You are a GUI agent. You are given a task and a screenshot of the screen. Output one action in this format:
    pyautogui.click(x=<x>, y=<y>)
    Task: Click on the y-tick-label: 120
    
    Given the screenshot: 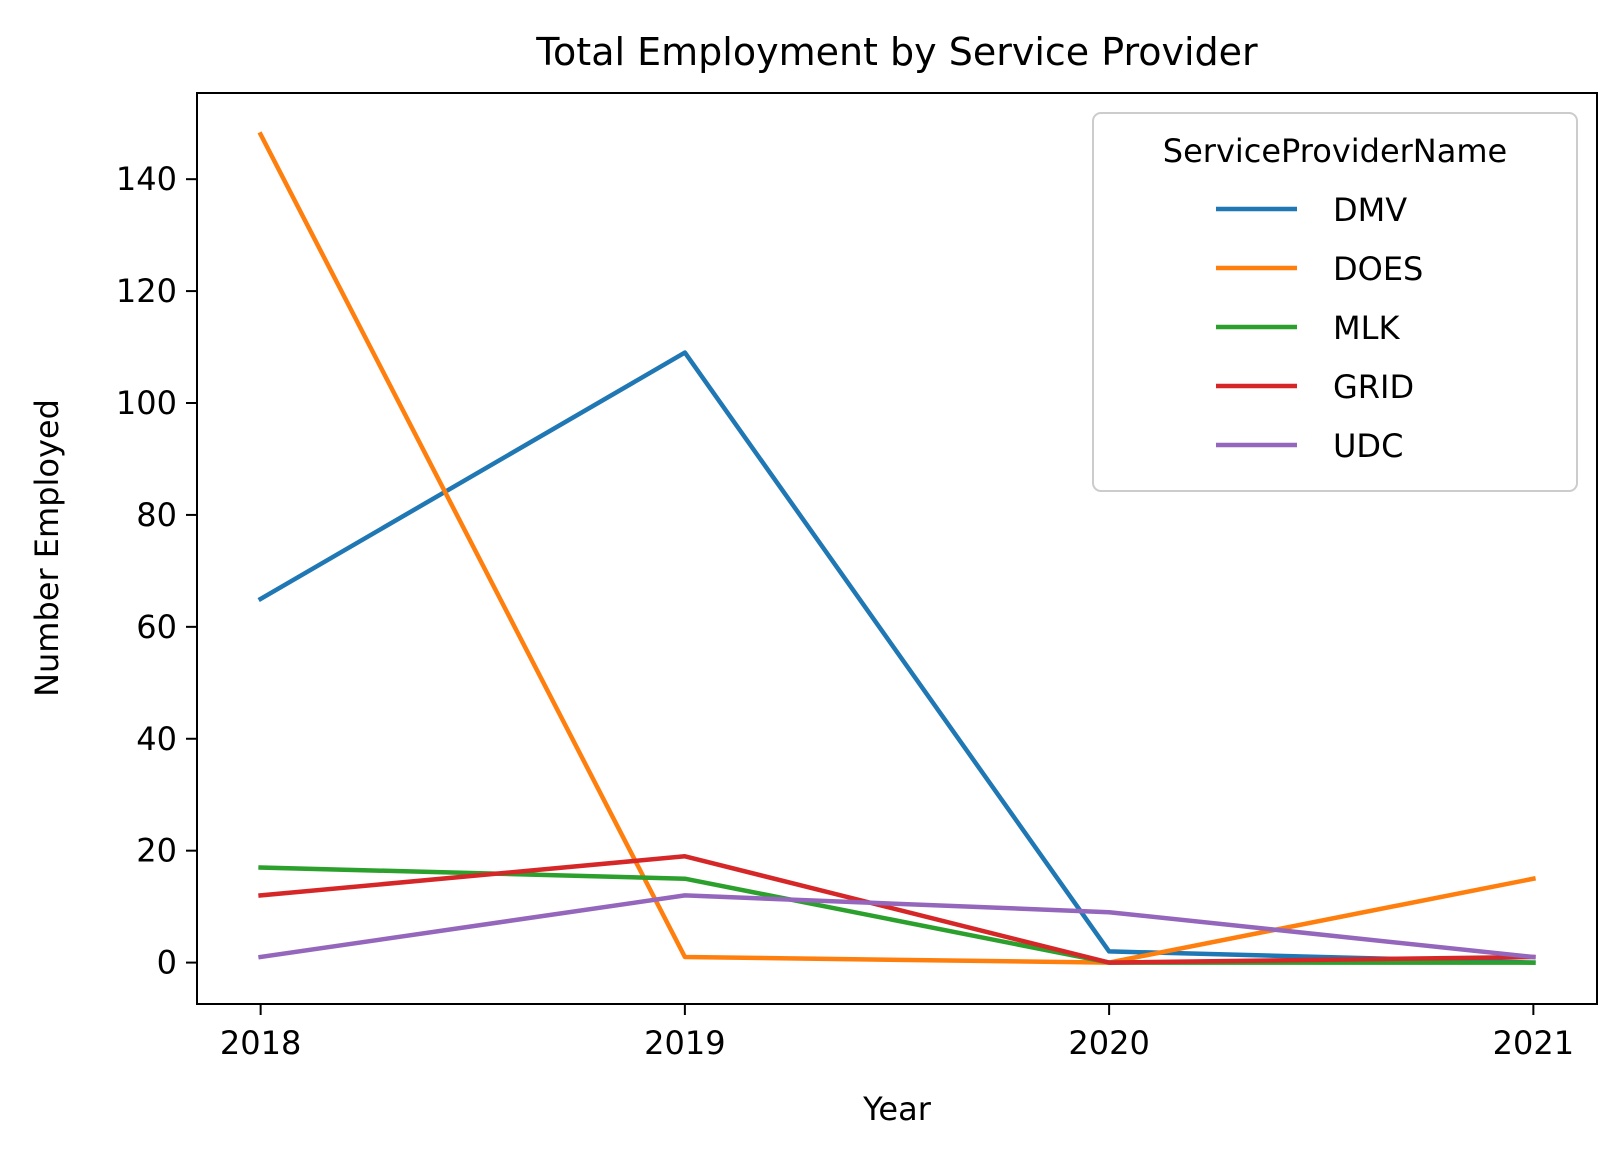 What is the action you would take?
    pyautogui.click(x=146, y=291)
    